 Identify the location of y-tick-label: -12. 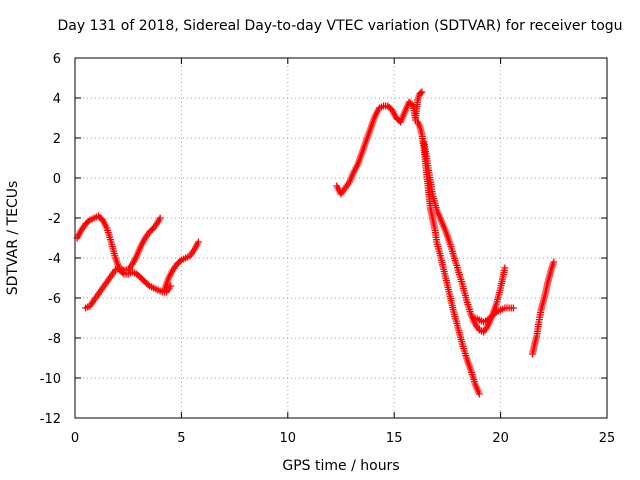
(50, 419).